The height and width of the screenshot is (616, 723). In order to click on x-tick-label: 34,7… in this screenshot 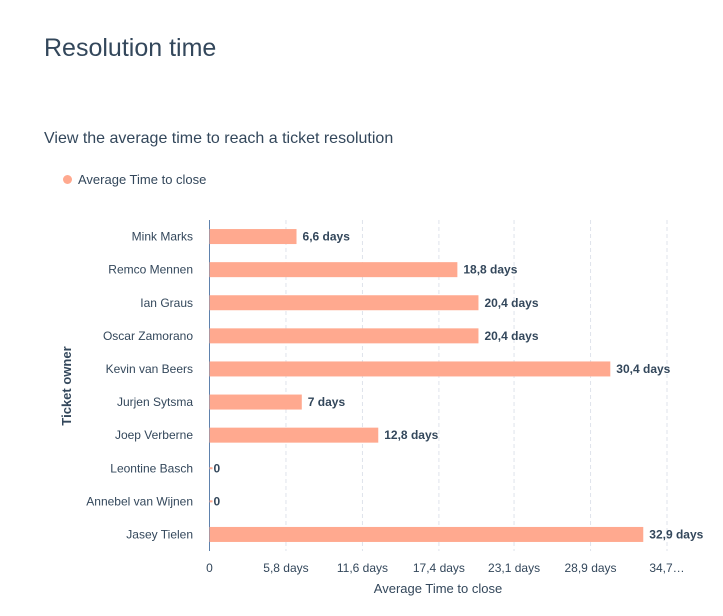, I will do `click(666, 568)`.